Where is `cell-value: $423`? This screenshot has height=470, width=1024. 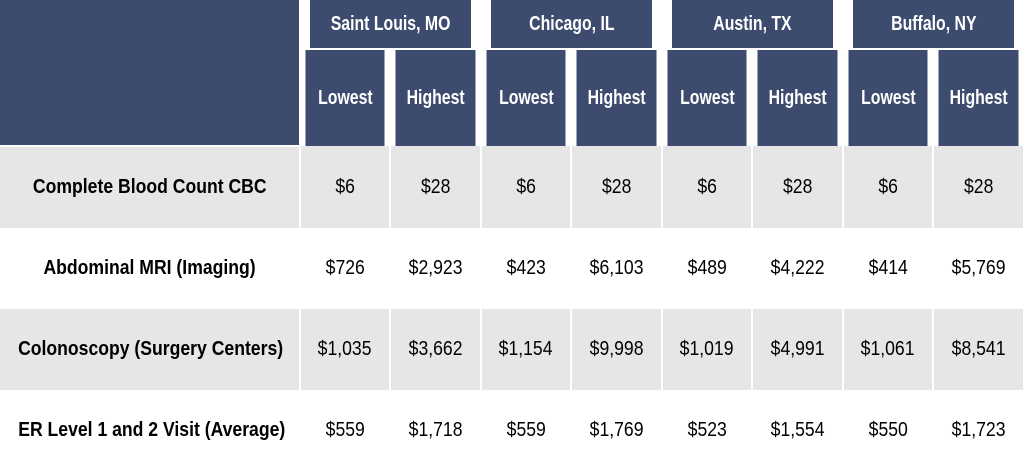
cell-value: $423 is located at coordinates (526, 268).